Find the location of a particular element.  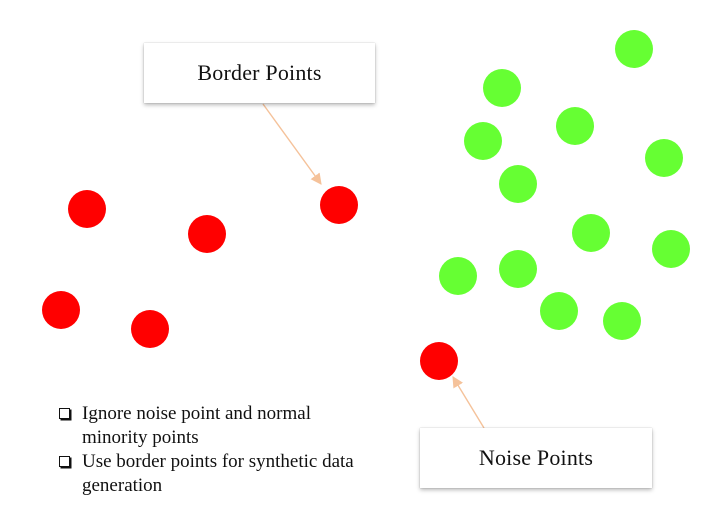

noise-points-label: Noise Points is located at coordinates (536, 457).